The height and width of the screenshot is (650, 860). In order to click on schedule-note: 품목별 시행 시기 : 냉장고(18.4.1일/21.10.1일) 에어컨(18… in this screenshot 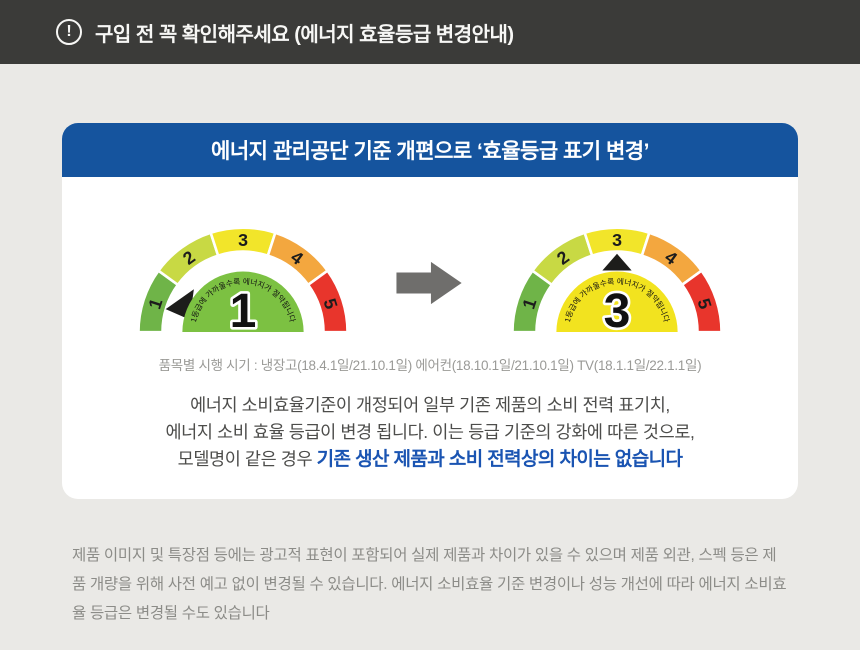, I will do `click(430, 366)`.